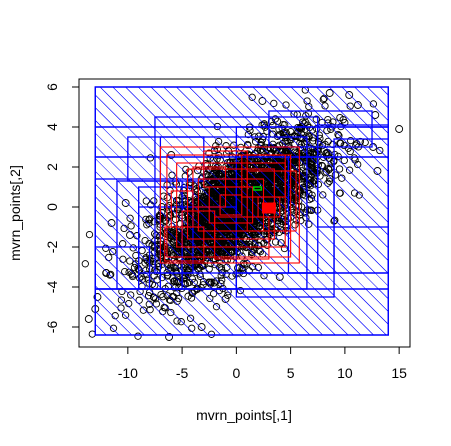  What do you see at coordinates (52, 167) in the screenshot?
I see `y-tick-label: 2` at bounding box center [52, 167].